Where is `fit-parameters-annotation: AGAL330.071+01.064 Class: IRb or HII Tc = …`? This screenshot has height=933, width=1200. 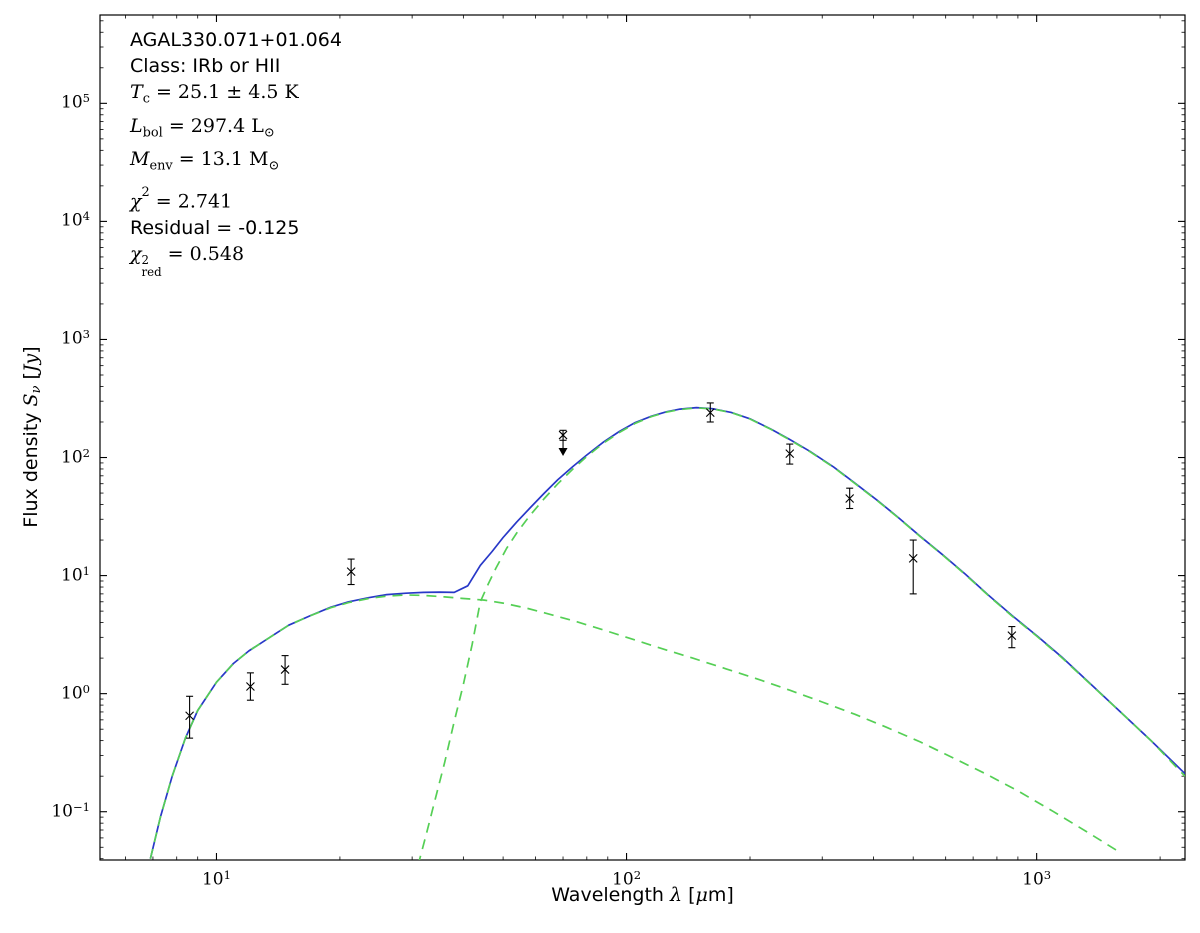 fit-parameters-annotation: AGAL330.071+01.064 Class: IRb or HII Tc = … is located at coordinates (236, 153).